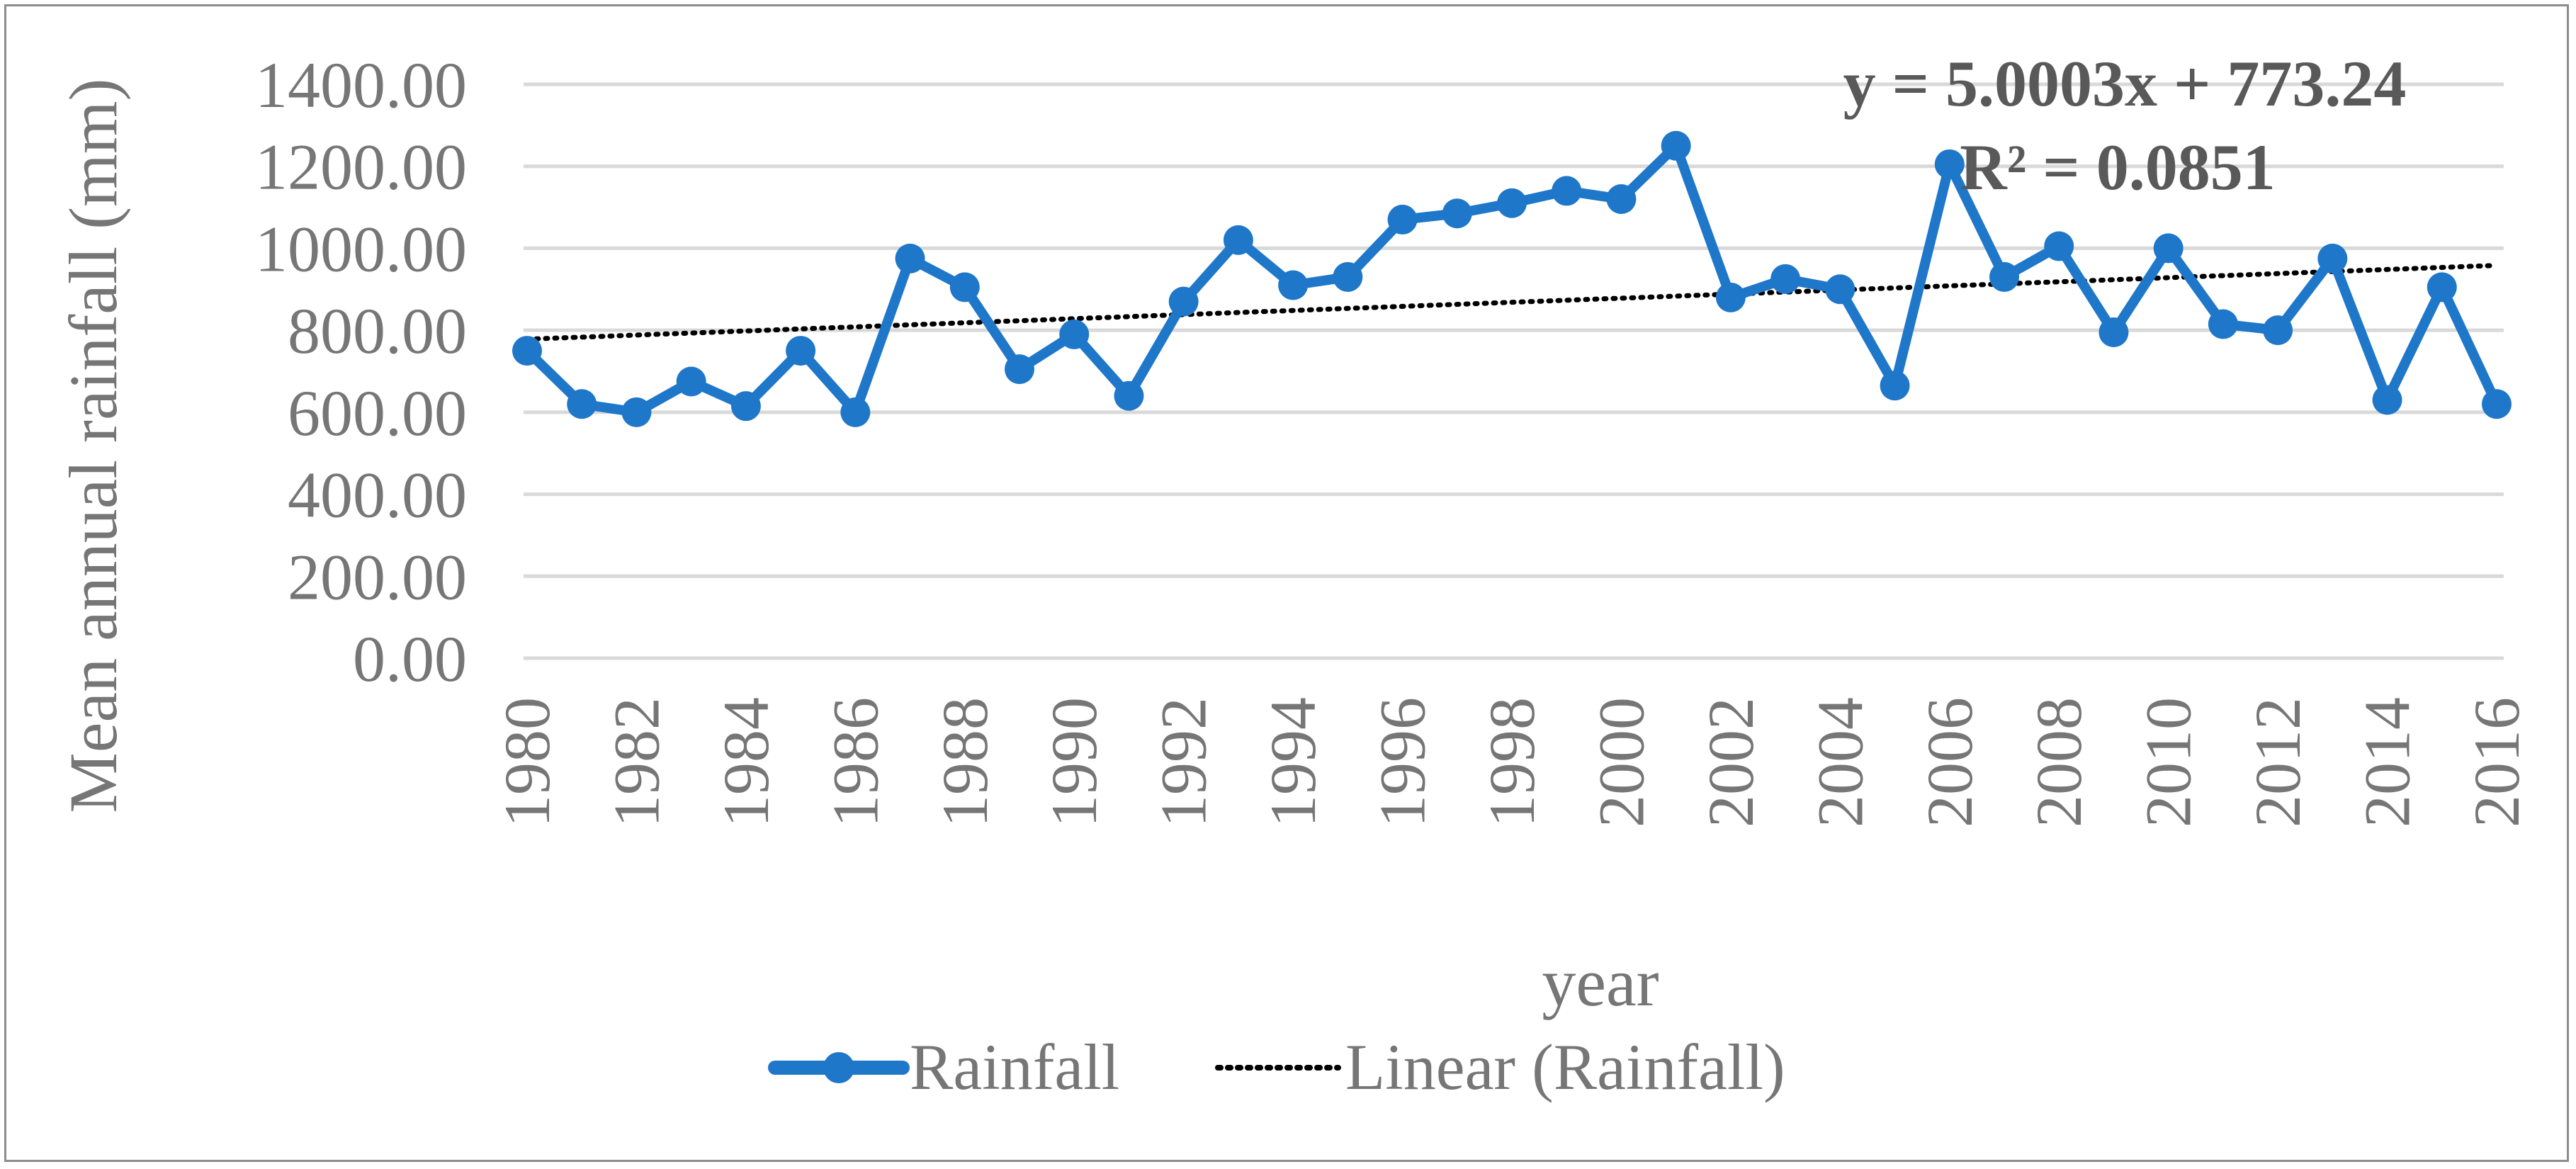 The image size is (2576, 1169). Describe the element at coordinates (2497, 762) in the screenshot. I see `x-tick-label: 2016` at that location.